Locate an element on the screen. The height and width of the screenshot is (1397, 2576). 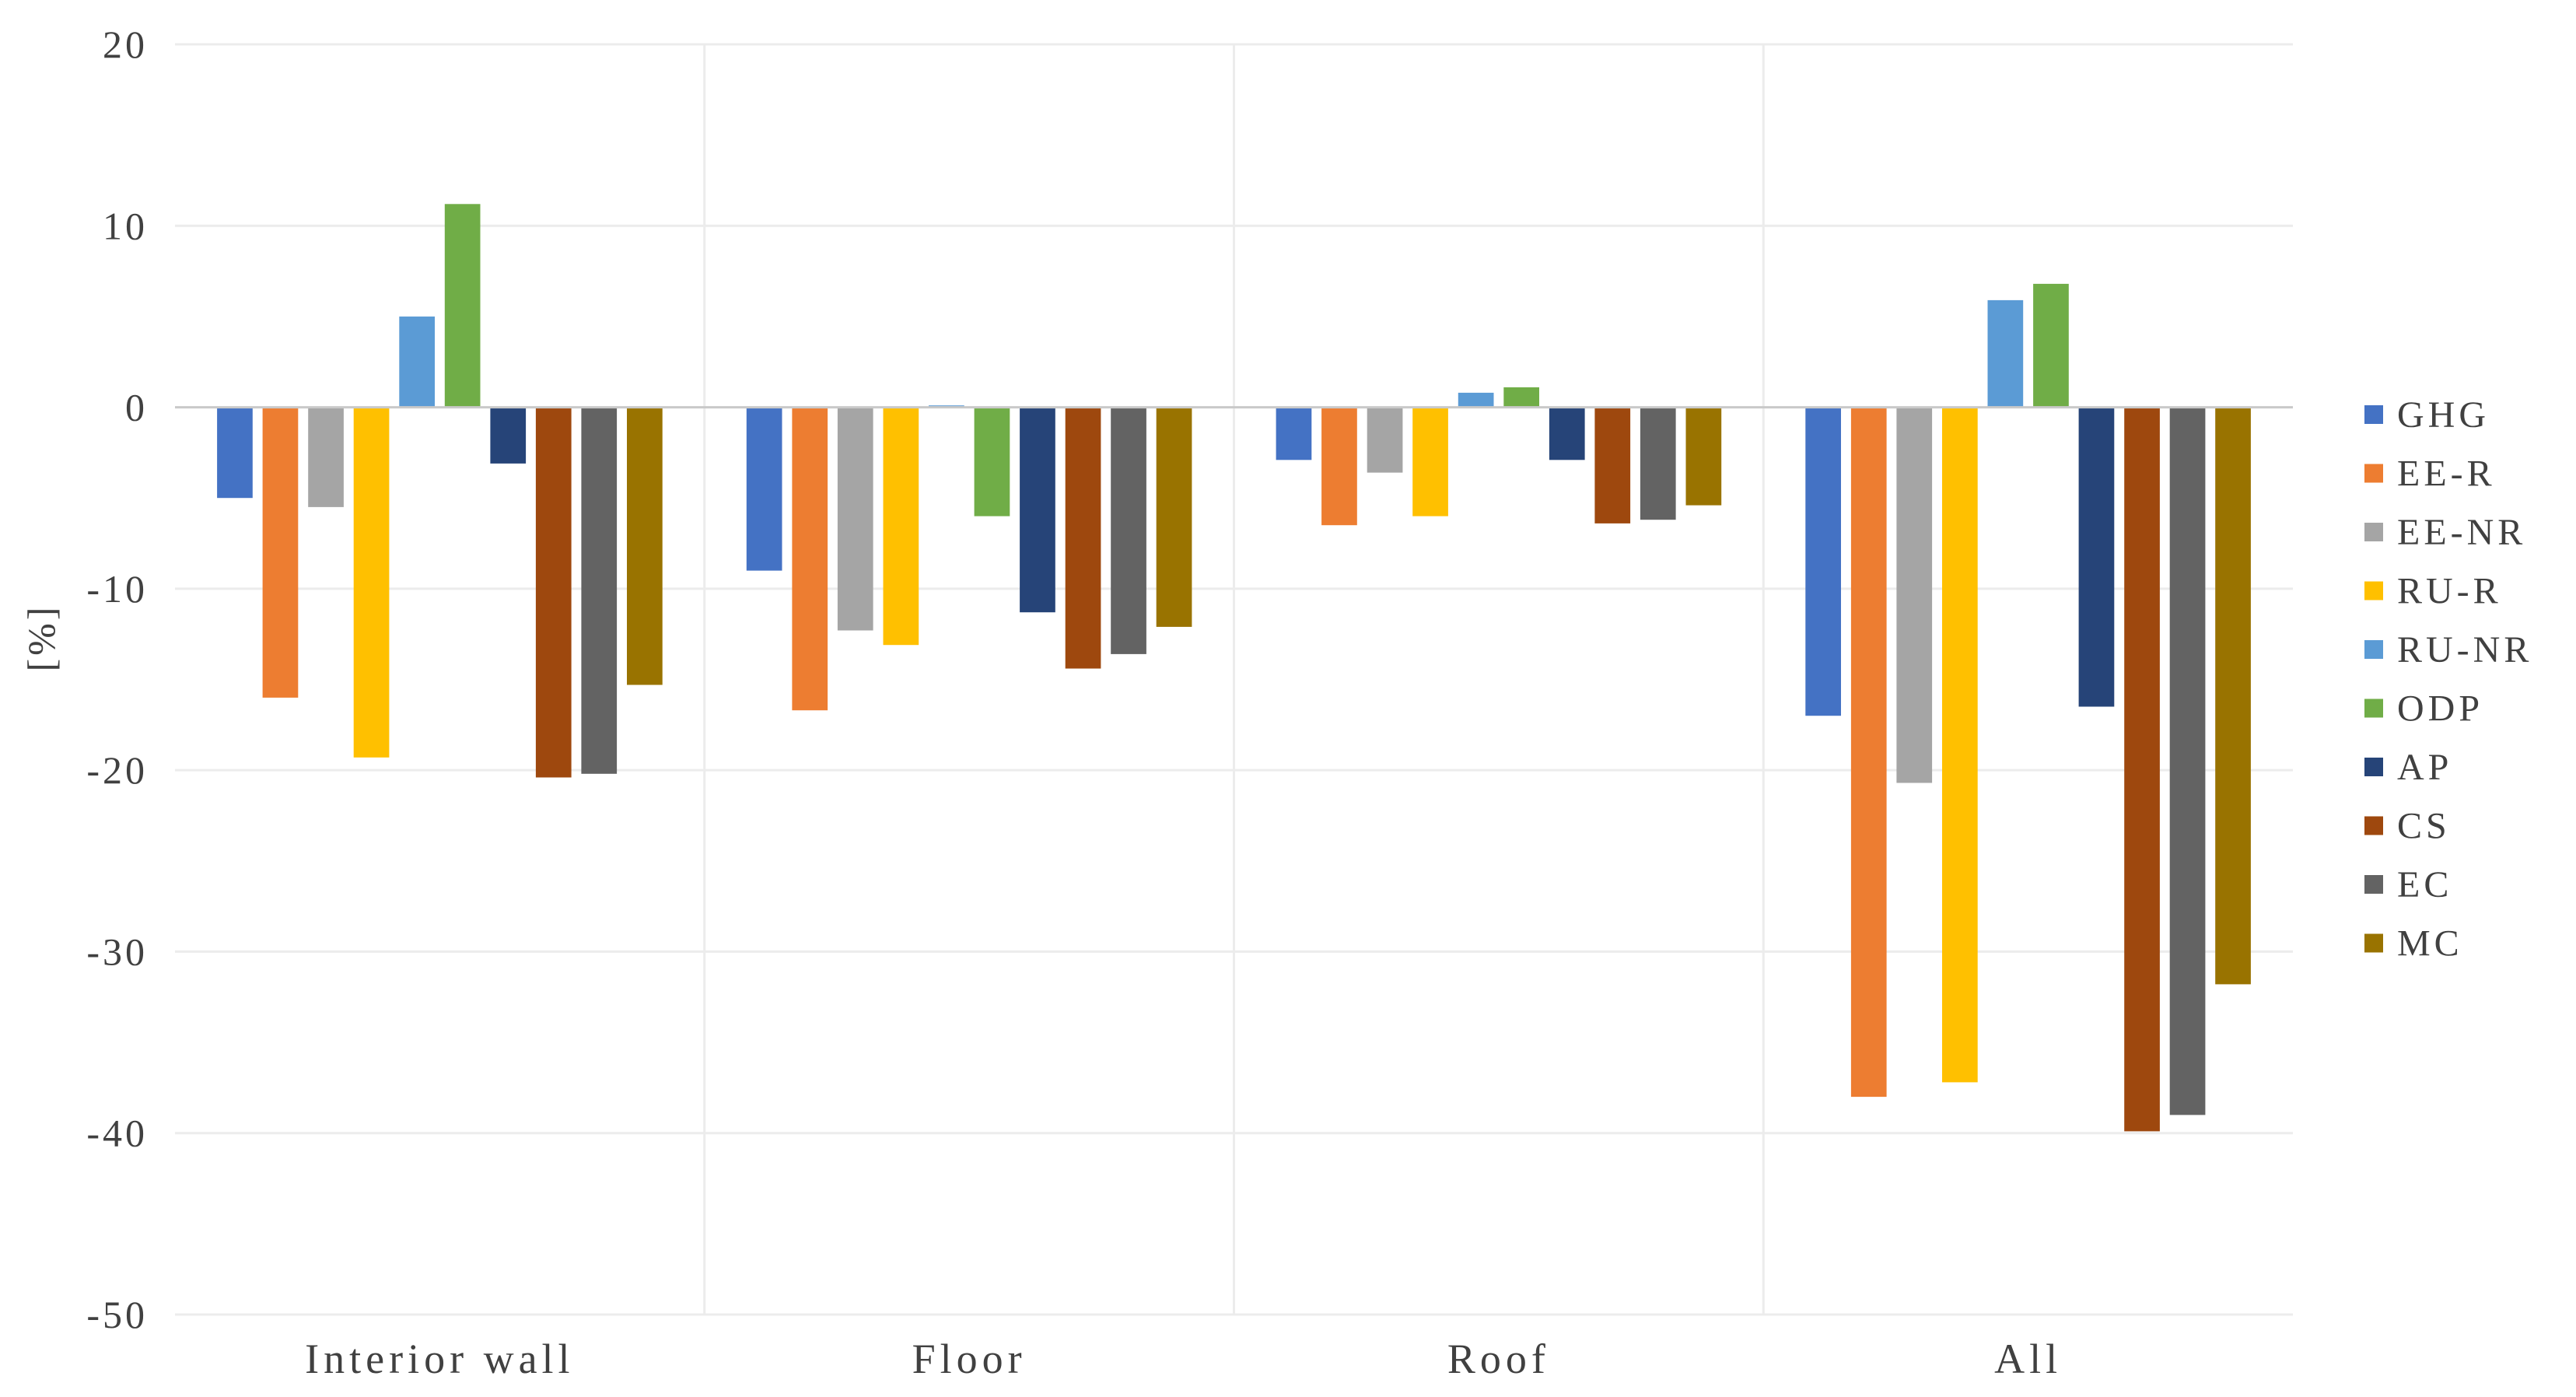
x-tick-label: Floor is located at coordinates (969, 1359).